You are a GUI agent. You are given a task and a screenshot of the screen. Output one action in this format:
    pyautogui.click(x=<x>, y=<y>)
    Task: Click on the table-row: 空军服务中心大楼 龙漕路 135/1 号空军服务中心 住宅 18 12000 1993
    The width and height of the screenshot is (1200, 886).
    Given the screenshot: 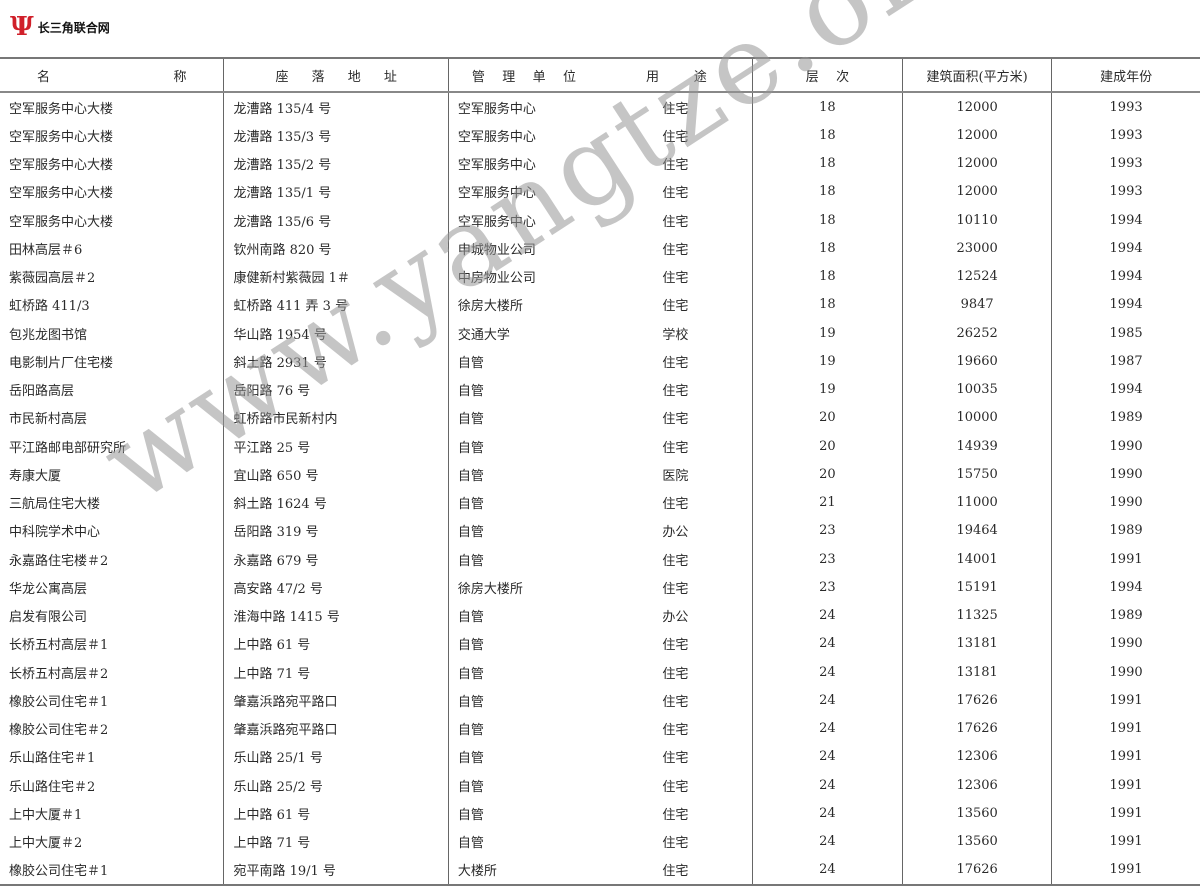 What is the action you would take?
    pyautogui.click(x=600, y=191)
    